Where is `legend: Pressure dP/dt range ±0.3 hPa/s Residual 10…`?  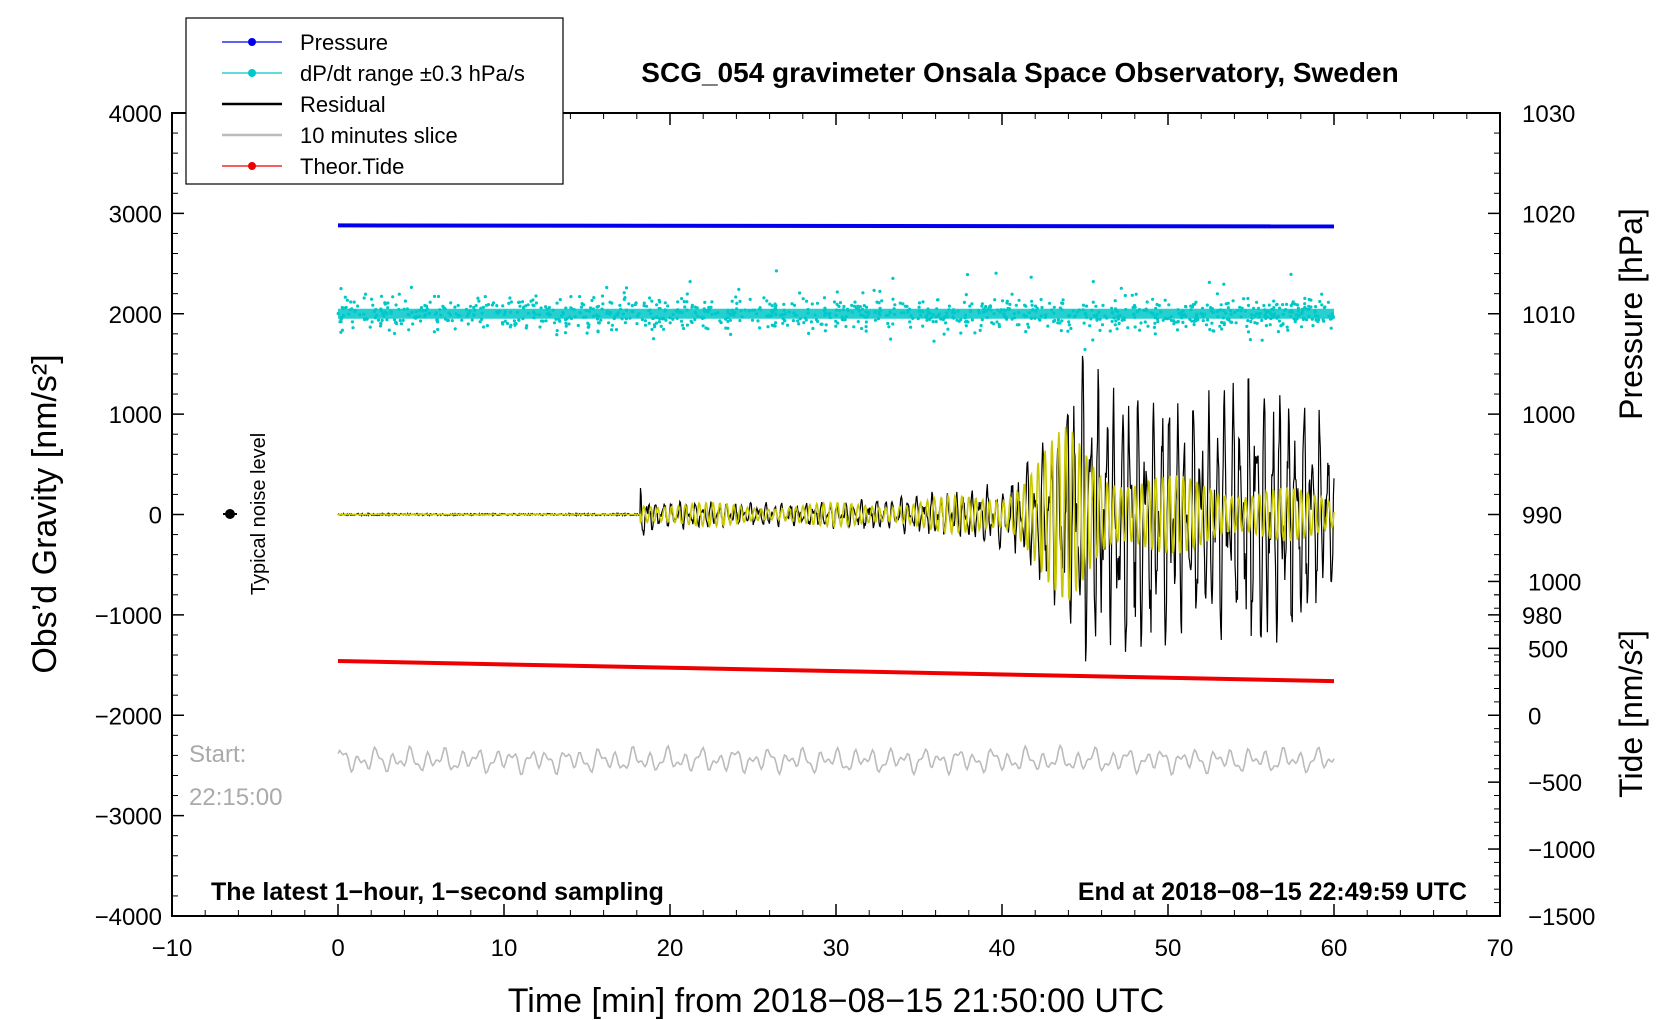
legend: Pressure dP/dt range ±0.3 hPa/s Residual 10… is located at coordinates (374, 101).